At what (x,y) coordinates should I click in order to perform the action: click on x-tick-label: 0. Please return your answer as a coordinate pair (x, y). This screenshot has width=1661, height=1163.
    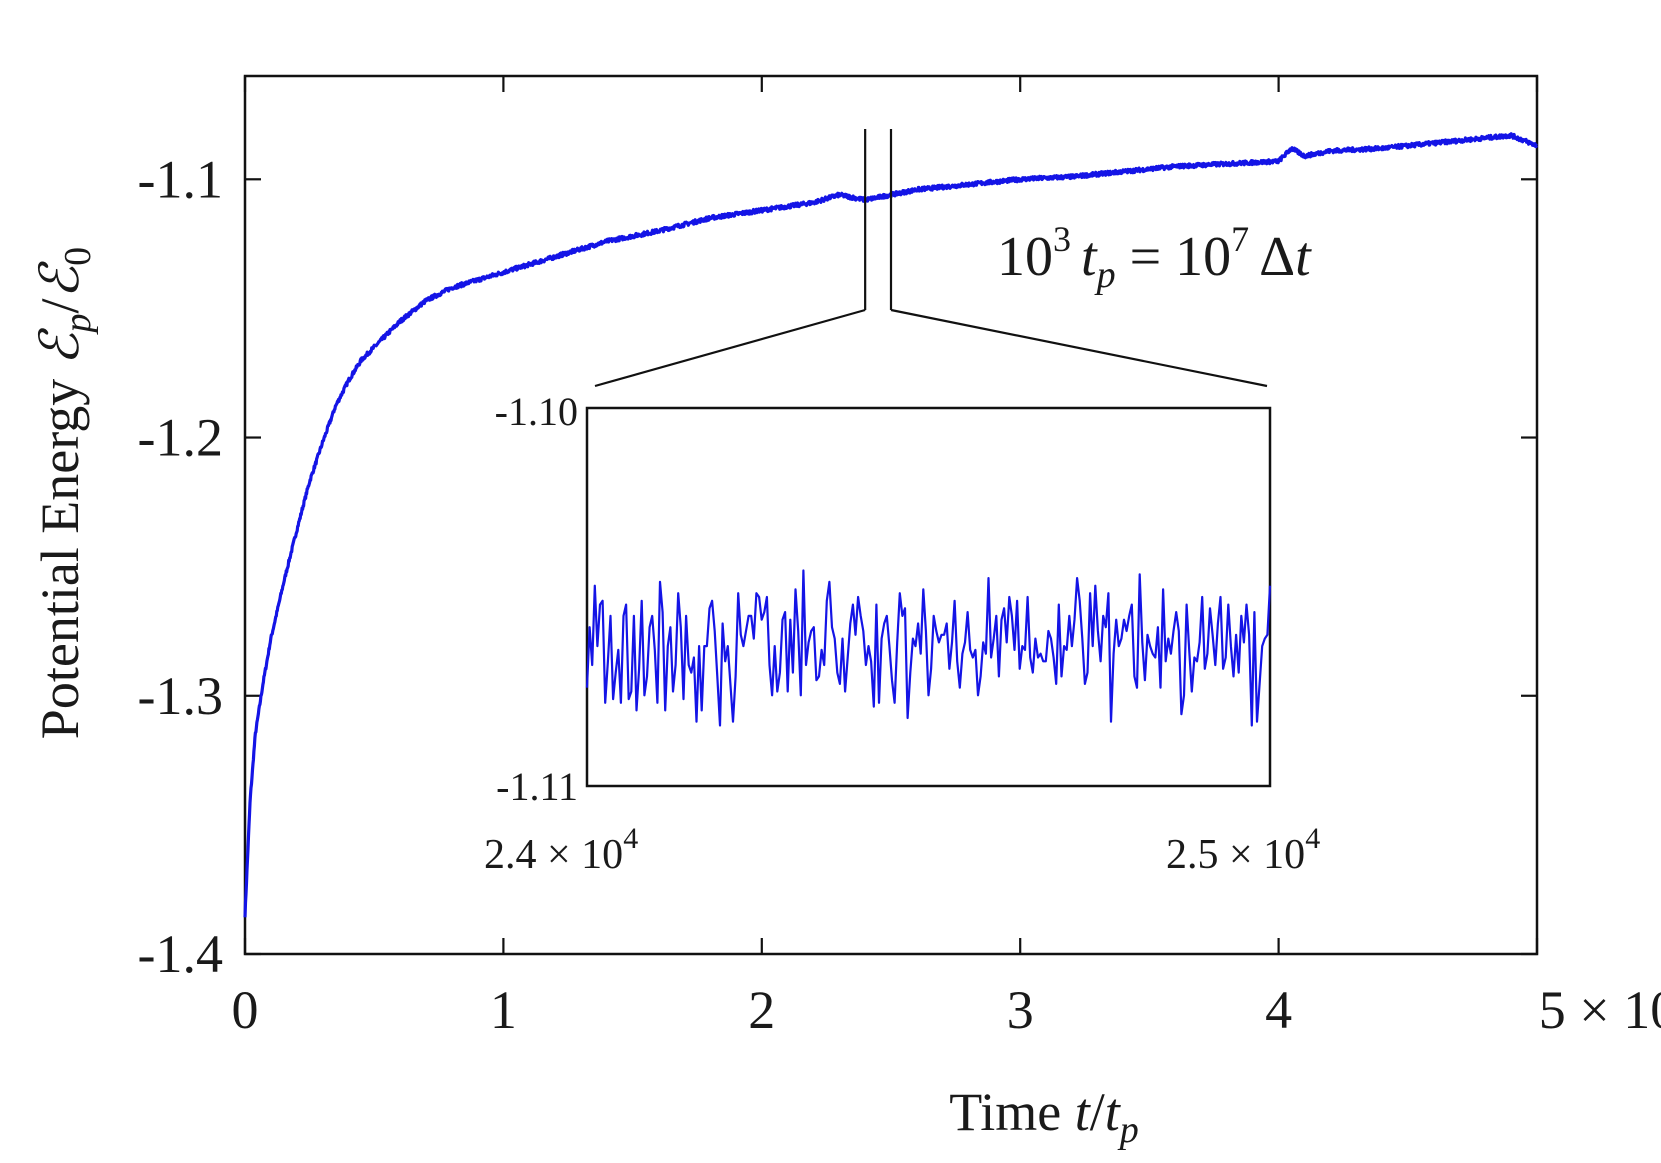
    Looking at the image, I should click on (245, 1010).